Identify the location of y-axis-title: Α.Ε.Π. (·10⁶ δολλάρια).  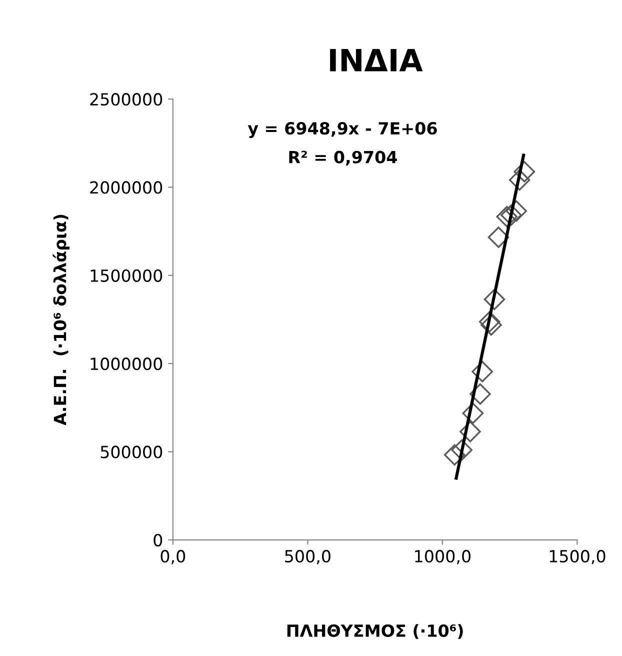
(61, 320).